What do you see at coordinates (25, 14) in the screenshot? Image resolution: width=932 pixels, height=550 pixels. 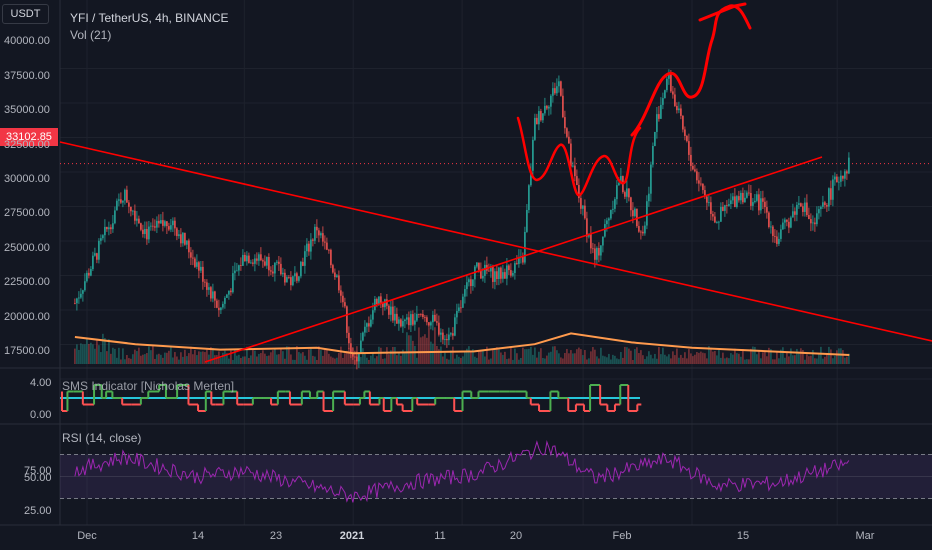 I see `currency-button: USDT` at bounding box center [25, 14].